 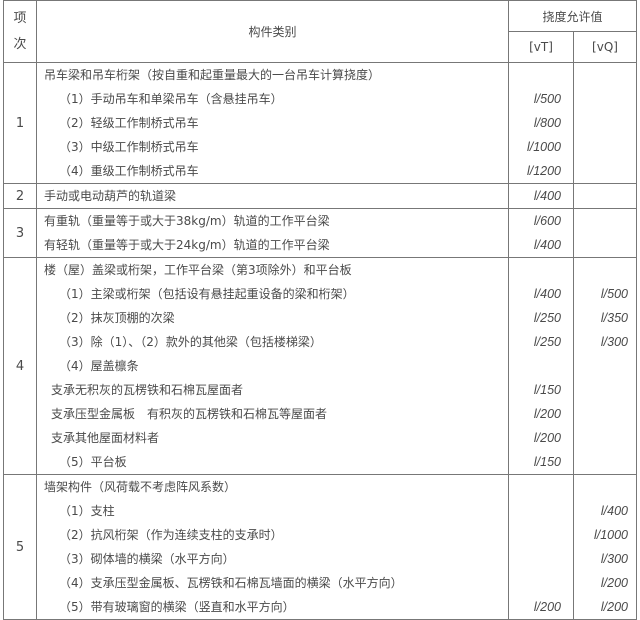 I want to click on header-item-line2: 次, so click(x=20, y=44).